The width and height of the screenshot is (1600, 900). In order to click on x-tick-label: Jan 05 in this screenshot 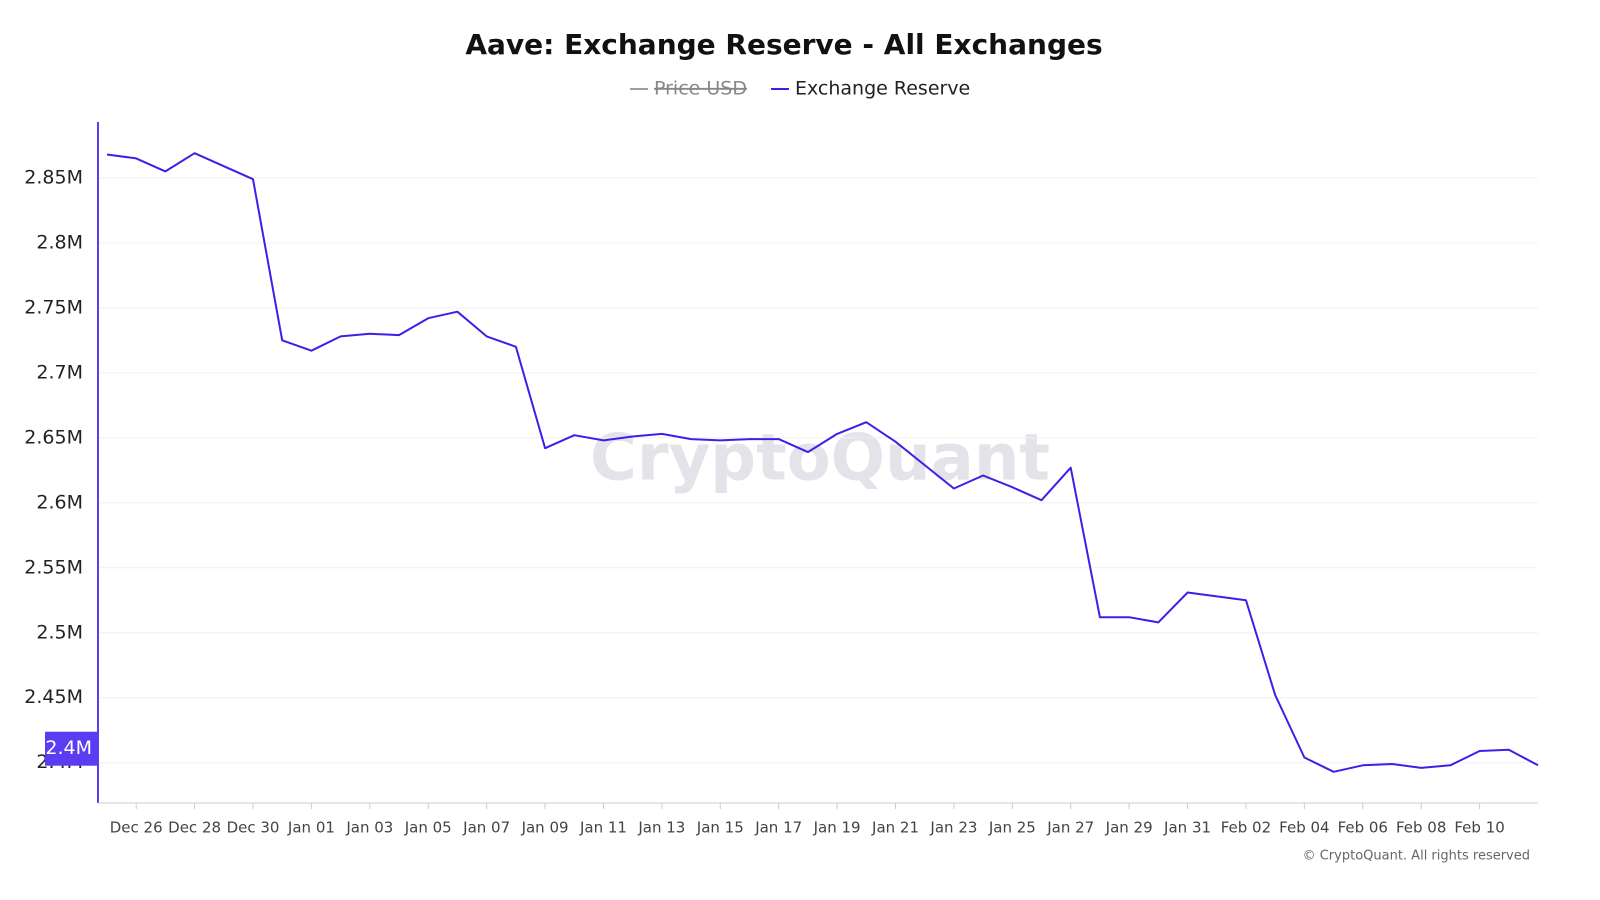, I will do `click(428, 828)`.